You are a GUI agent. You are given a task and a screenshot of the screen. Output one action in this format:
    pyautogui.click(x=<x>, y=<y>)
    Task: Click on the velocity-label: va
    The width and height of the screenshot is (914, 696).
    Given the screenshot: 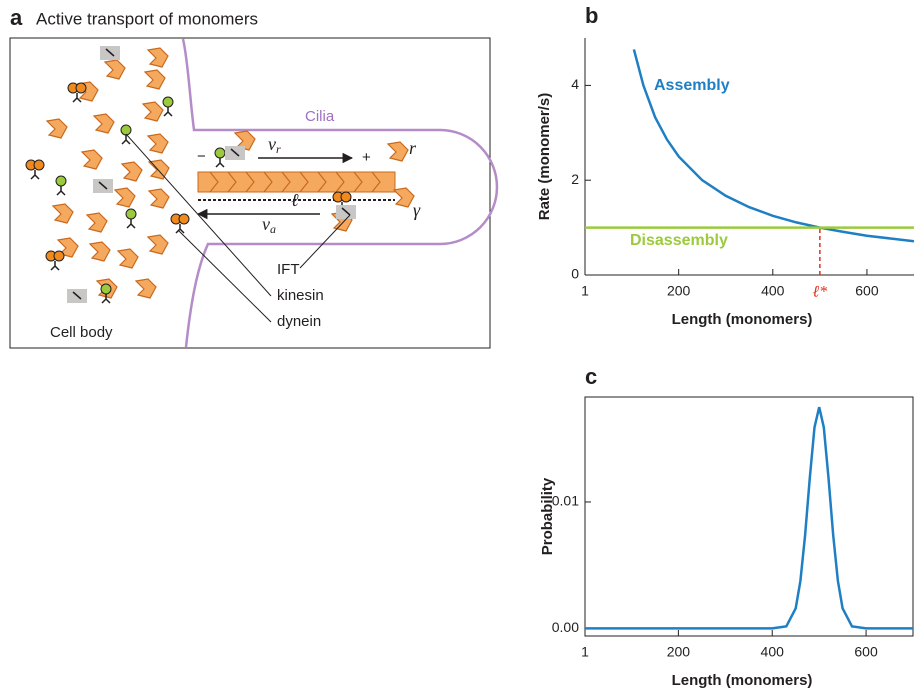 What is the action you would take?
    pyautogui.click(x=269, y=225)
    